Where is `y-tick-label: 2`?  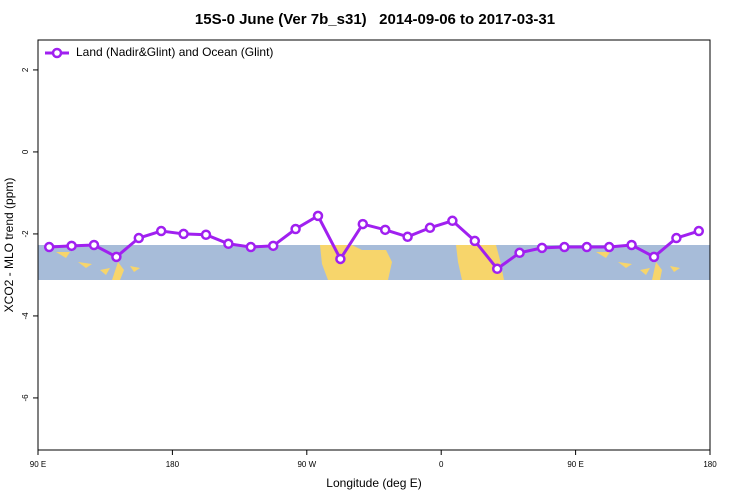 y-tick-label: 2 is located at coordinates (25, 69).